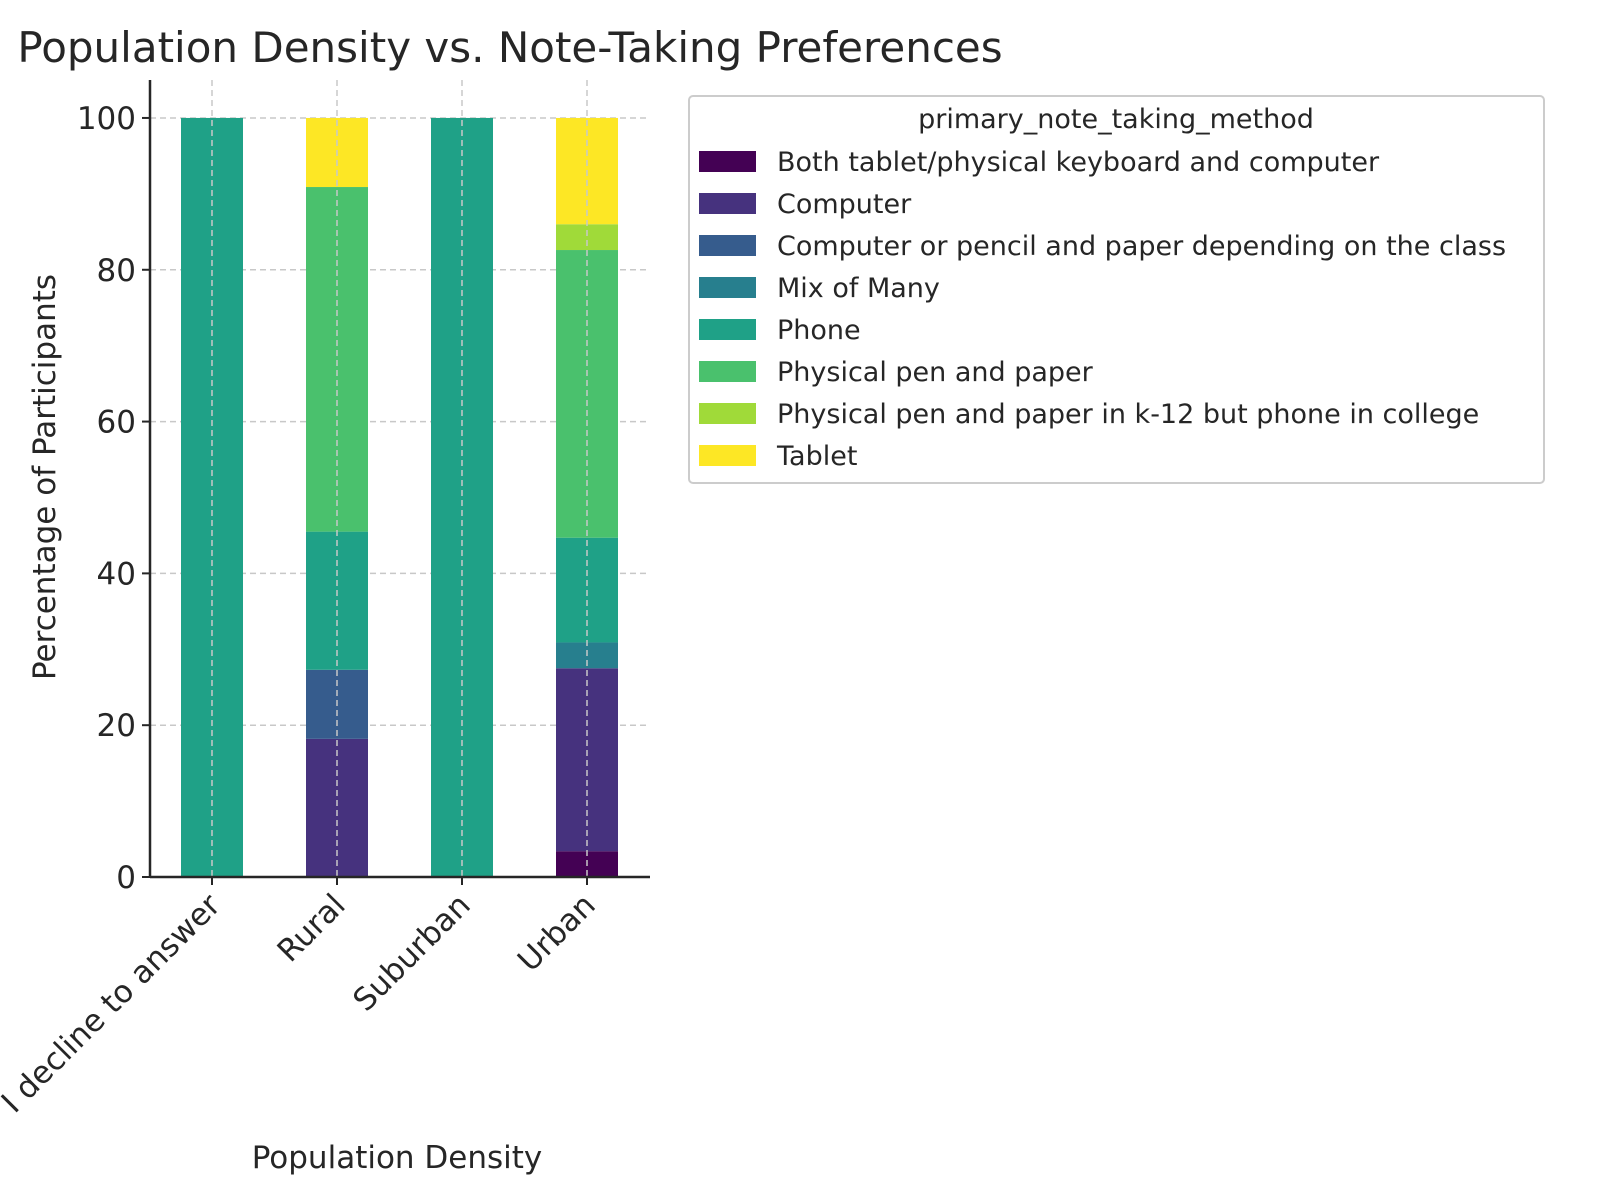 The image size is (1600, 1204). Describe the element at coordinates (113, 498) in the screenshot. I see `y-ticks: 0 20 40 60 80 100` at that location.